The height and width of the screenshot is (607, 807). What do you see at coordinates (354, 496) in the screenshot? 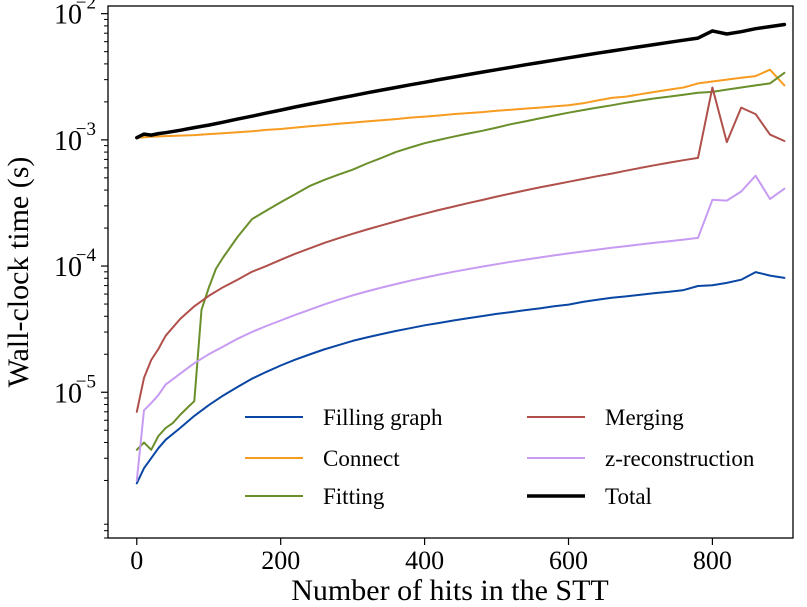
I see `legend-entry: Fitting` at bounding box center [354, 496].